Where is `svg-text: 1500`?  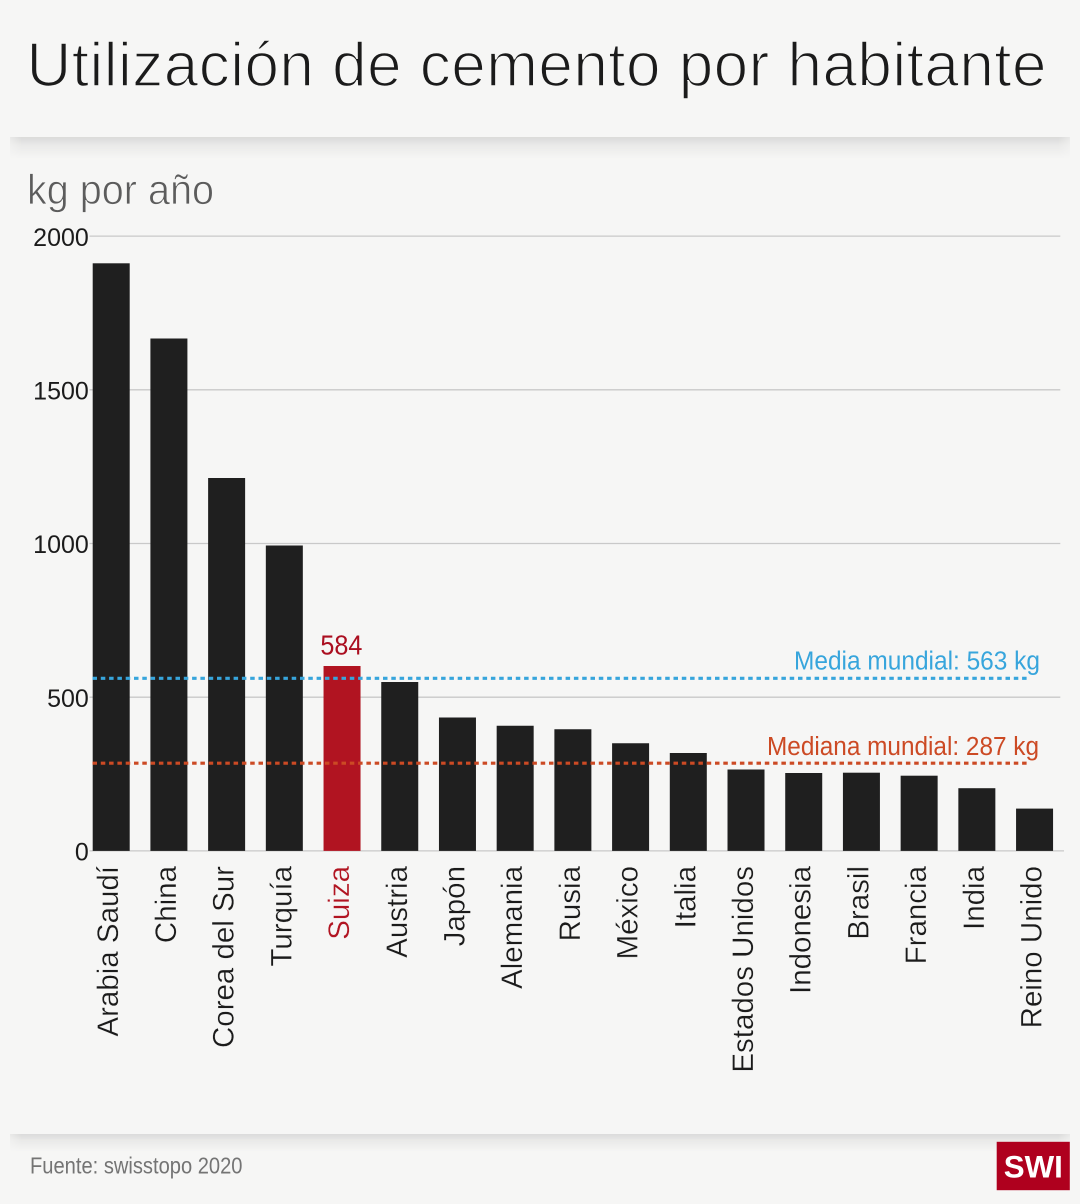
svg-text: 1500 is located at coordinates (61, 392).